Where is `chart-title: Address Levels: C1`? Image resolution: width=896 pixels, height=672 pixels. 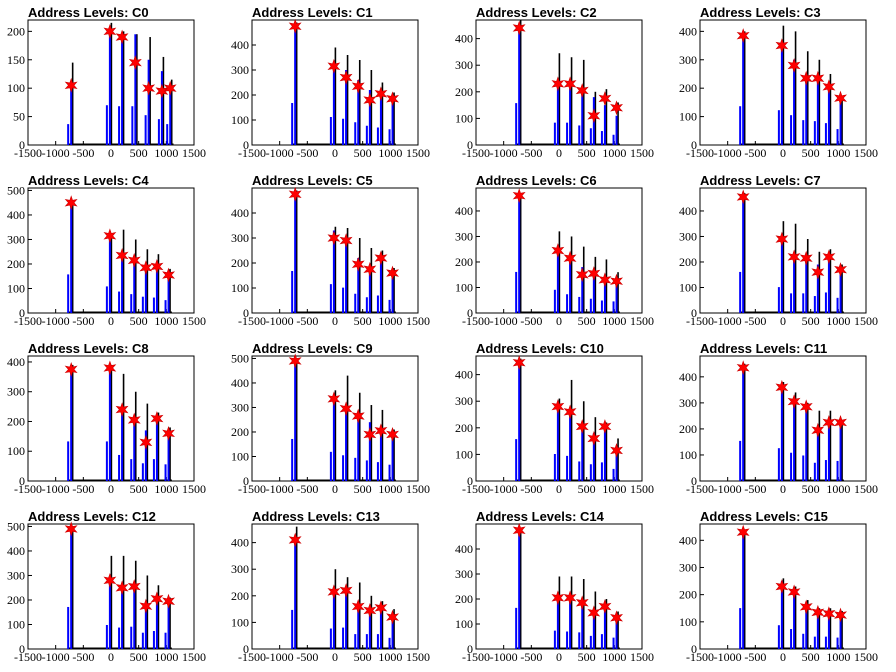 chart-title: Address Levels: C1 is located at coordinates (312, 12).